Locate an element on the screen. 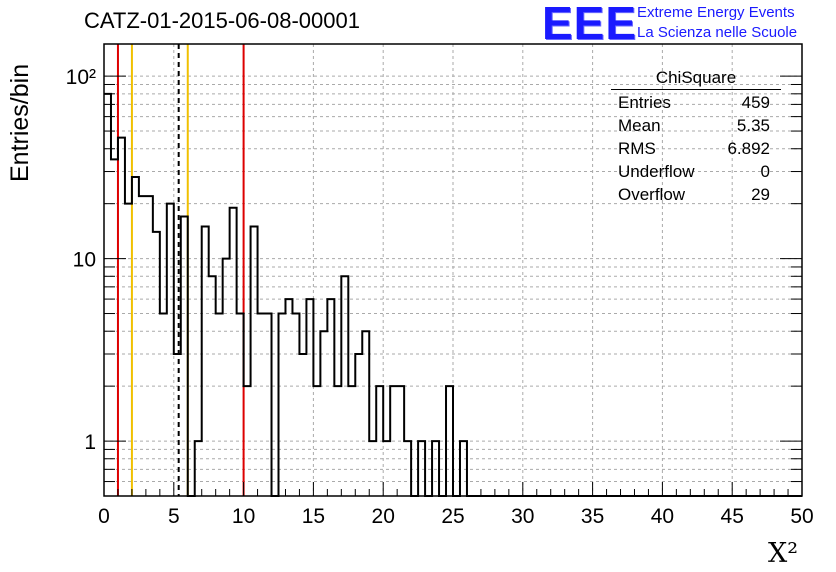 The height and width of the screenshot is (572, 836). x-tick-label: 0 is located at coordinates (104, 516).